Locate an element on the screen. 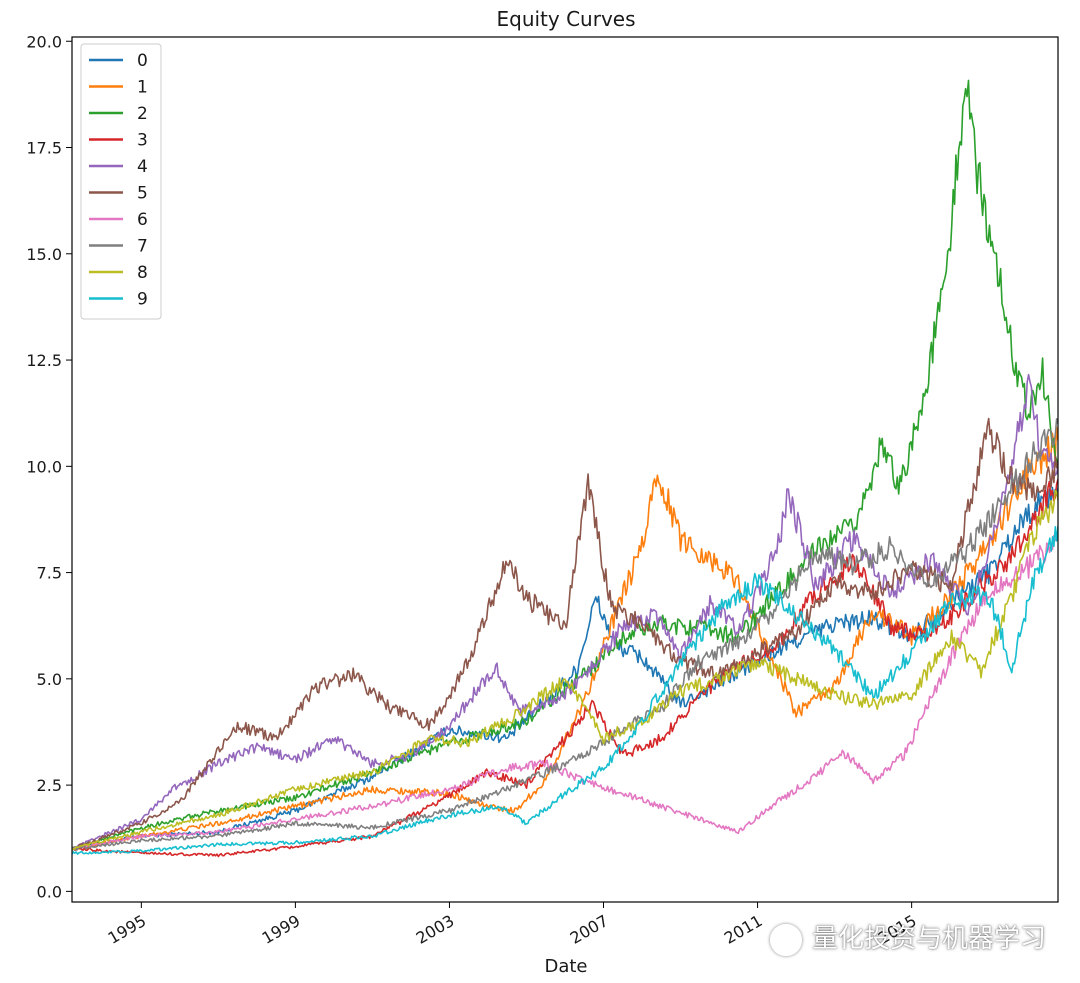  x-axis-label: Date is located at coordinates (565, 966).